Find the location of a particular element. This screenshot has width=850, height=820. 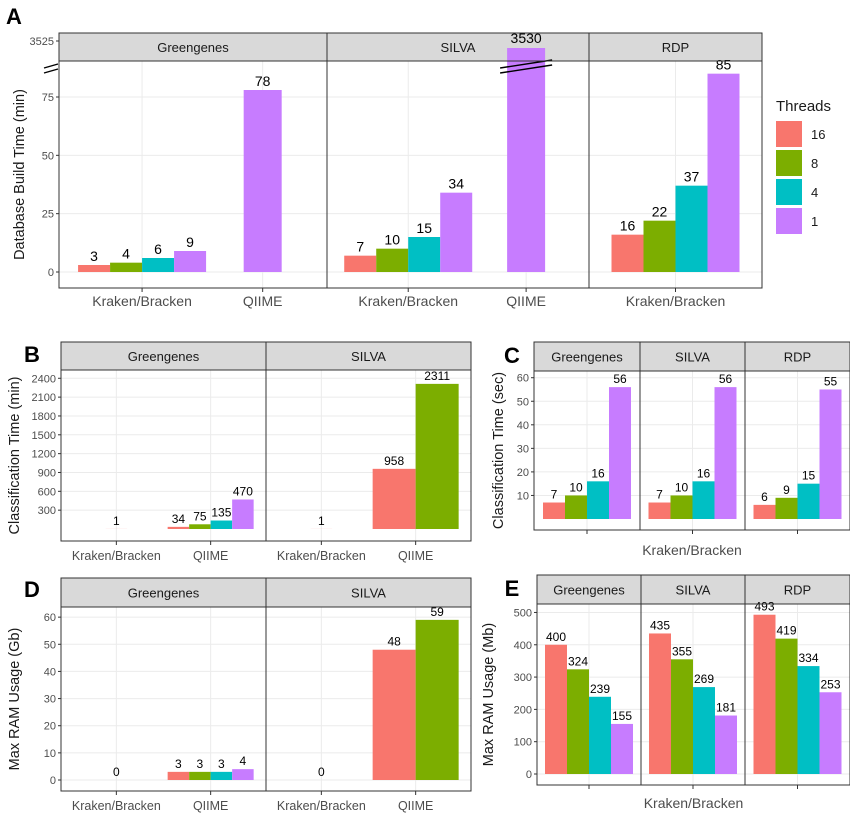

panel-b-y-tick-label: 1500 is located at coordinates (44, 436).